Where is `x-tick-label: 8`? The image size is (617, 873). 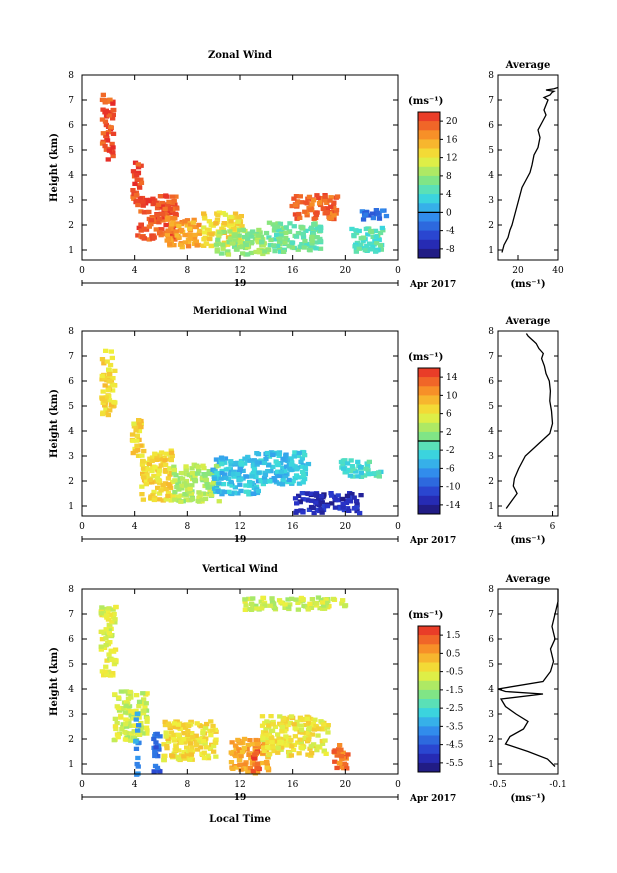
x-tick-label: 8 is located at coordinates (187, 785).